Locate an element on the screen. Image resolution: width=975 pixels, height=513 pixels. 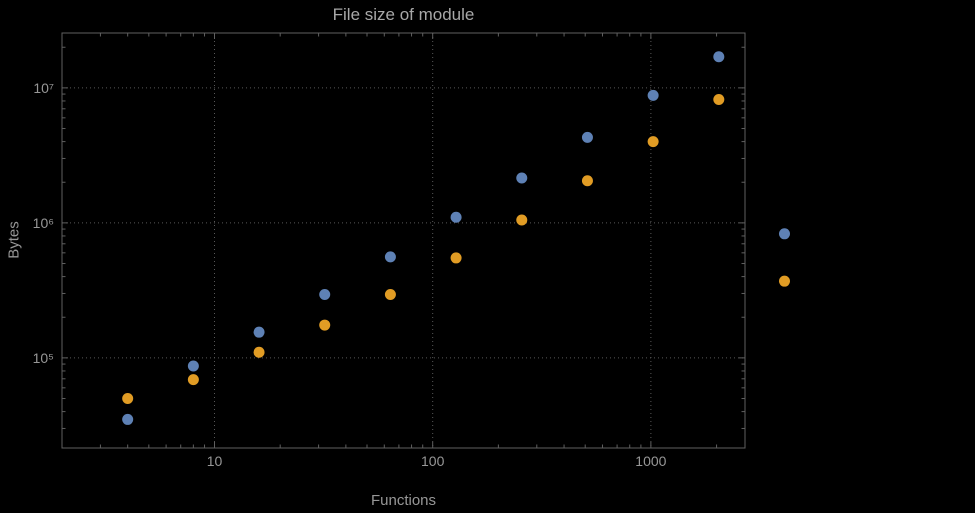
chart-title: File size of module is located at coordinates (403, 14).